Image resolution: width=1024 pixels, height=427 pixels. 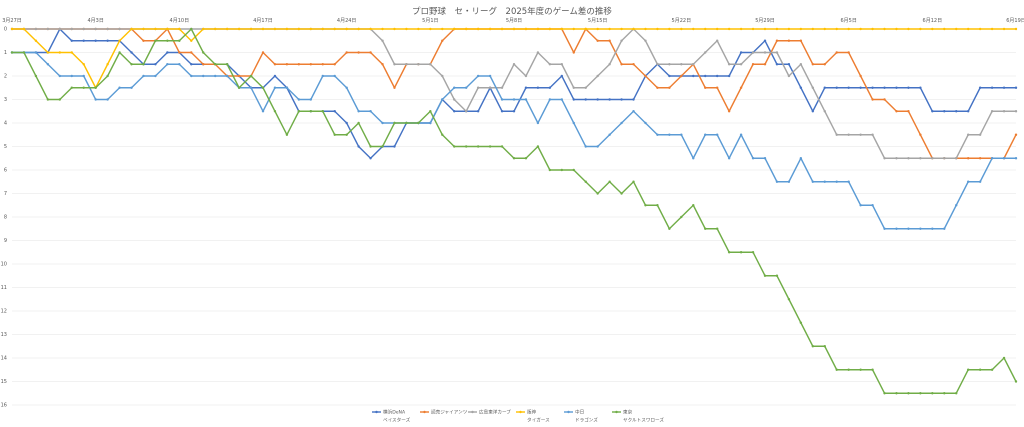 What do you see at coordinates (4, 382) in the screenshot?
I see `y-tick-label: 15` at bounding box center [4, 382].